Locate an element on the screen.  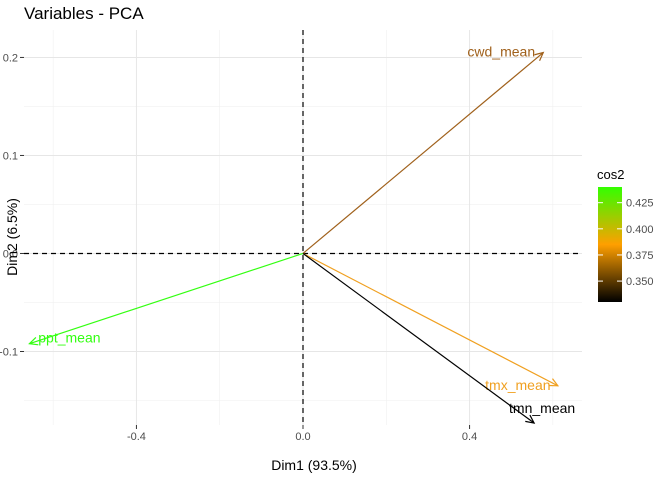
y-tick-label: 0.2 is located at coordinates (10, 58).